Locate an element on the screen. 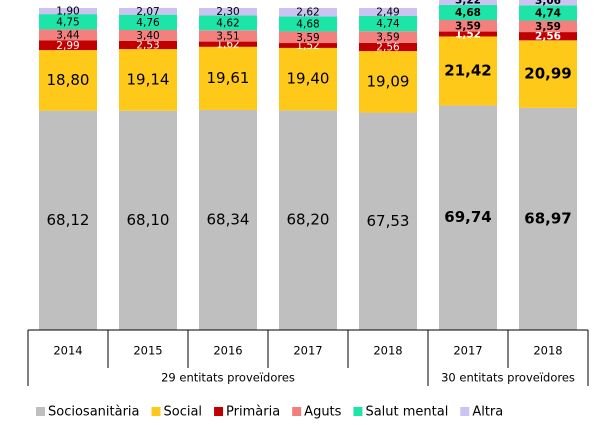 This screenshot has height=425, width=603. x-tick-label: 2016 is located at coordinates (227, 351).